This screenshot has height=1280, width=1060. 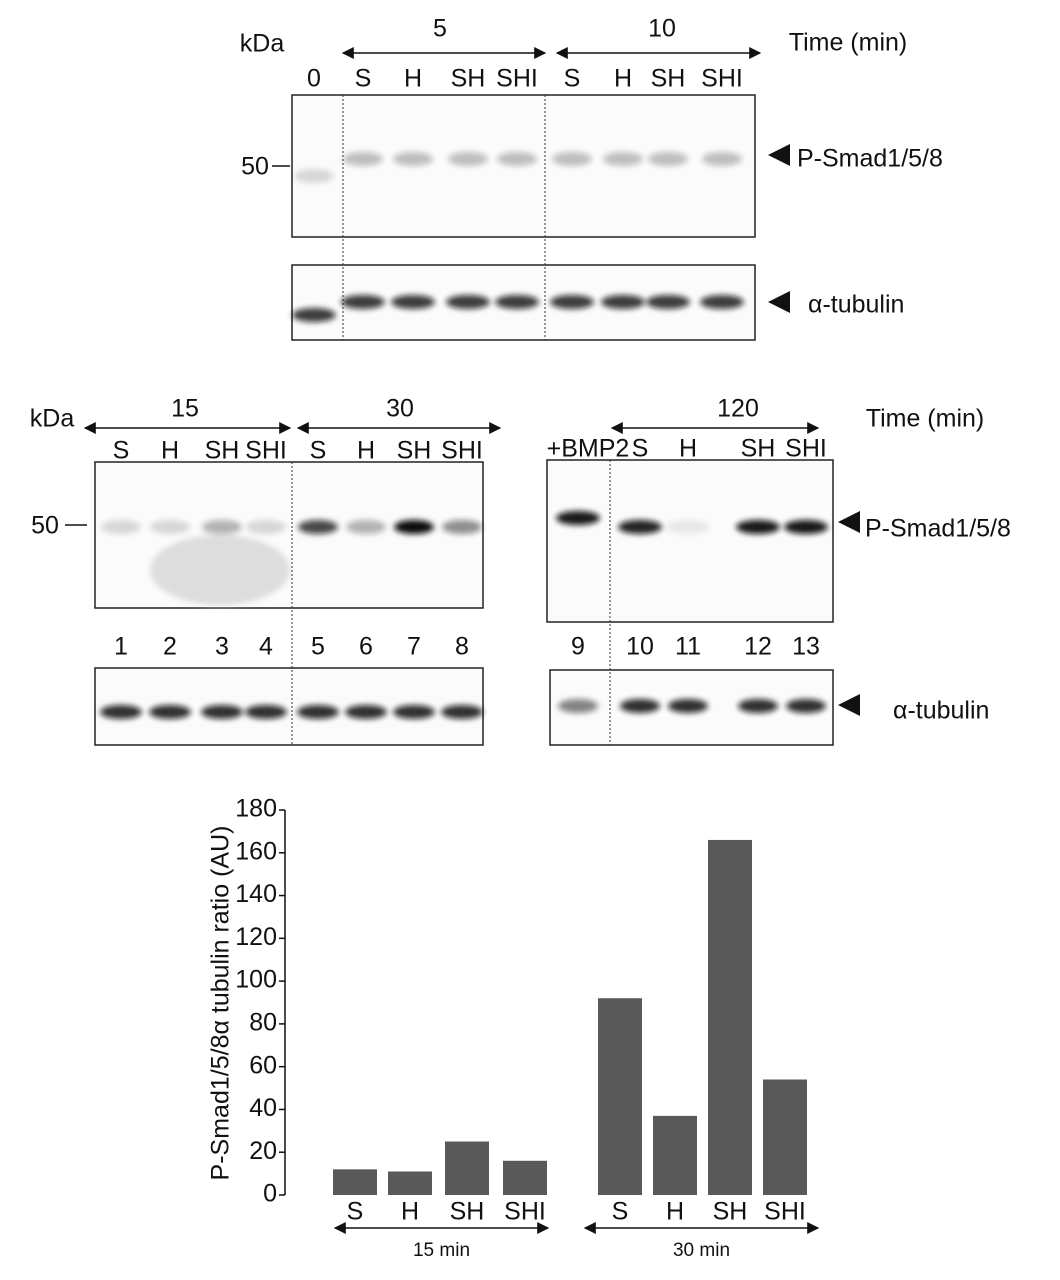 I want to click on lane-number: 11, so click(x=688, y=647).